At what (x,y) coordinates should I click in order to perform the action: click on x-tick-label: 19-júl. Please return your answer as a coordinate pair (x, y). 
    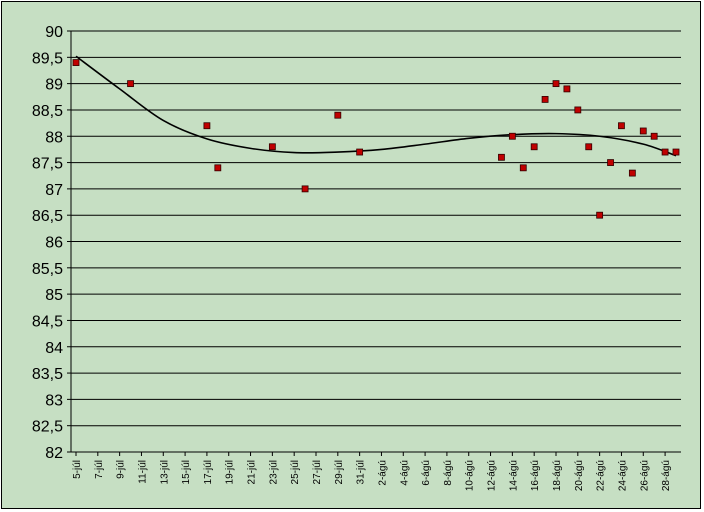
    Looking at the image, I should click on (230, 472).